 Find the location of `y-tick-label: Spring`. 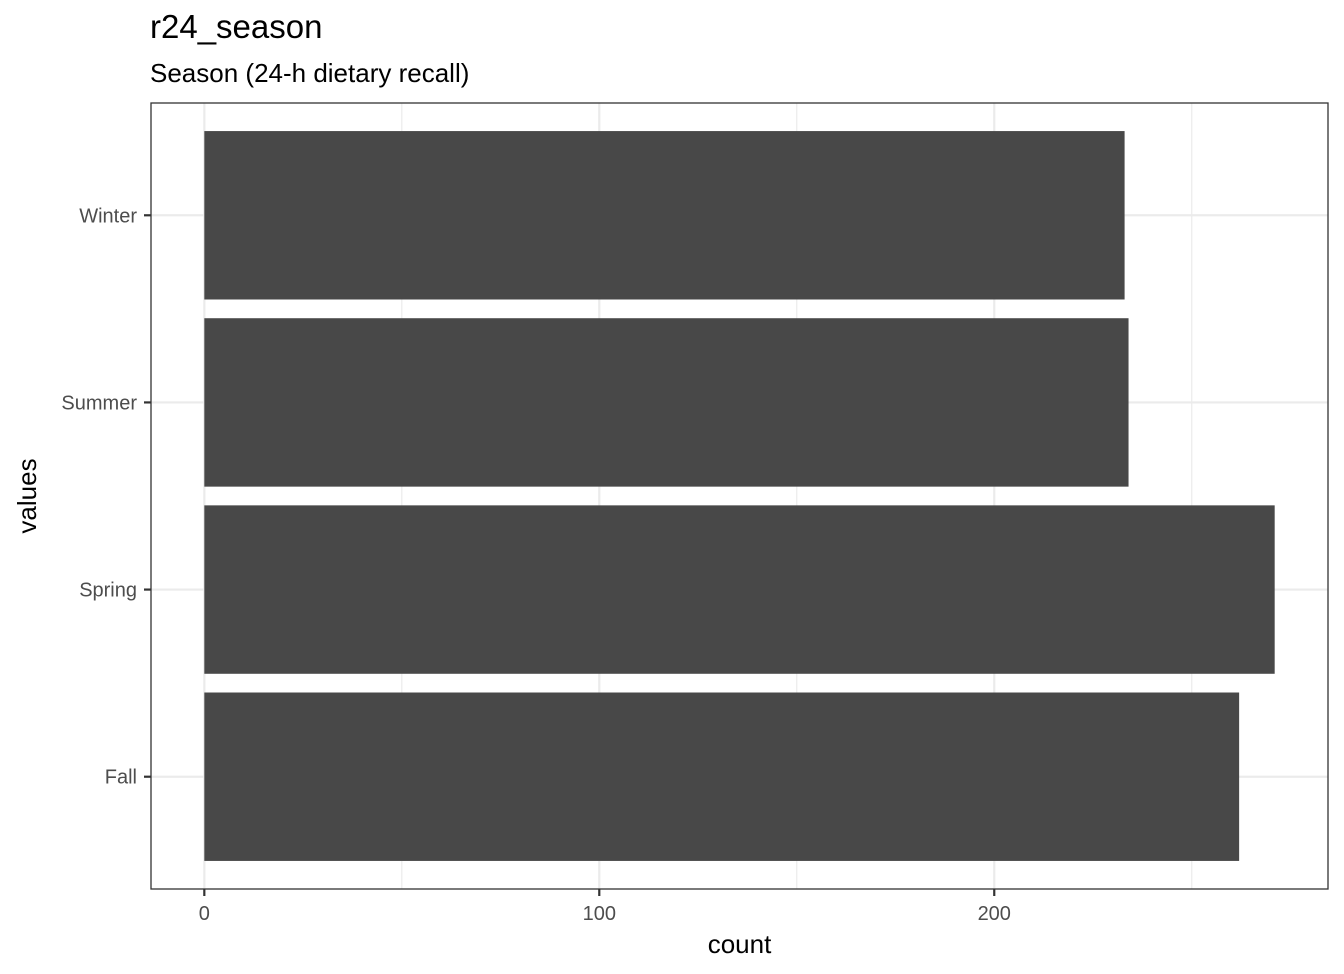

y-tick-label: Spring is located at coordinates (108, 591).